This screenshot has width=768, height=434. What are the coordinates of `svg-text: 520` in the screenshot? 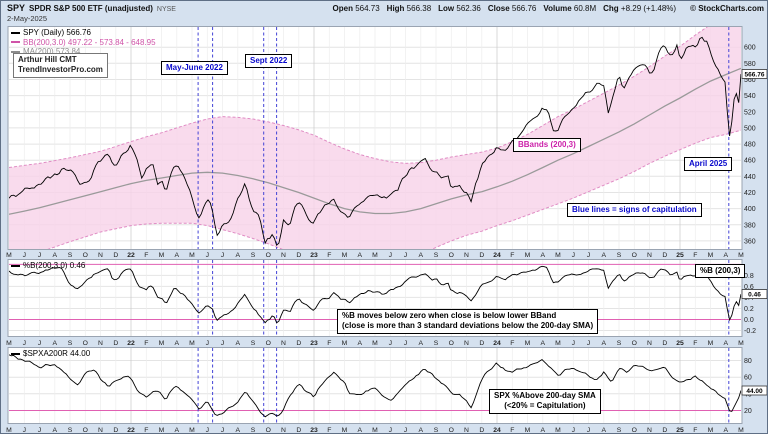 It's located at (750, 112).